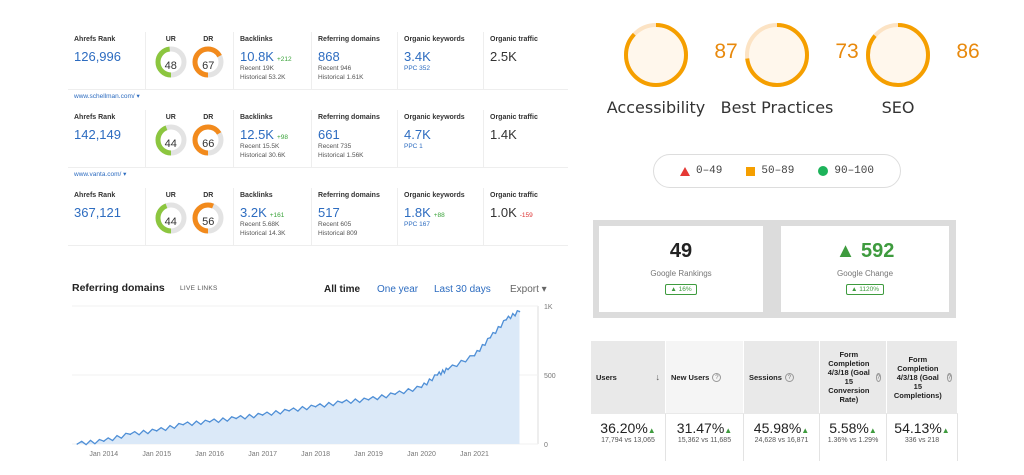  Describe the element at coordinates (474, 454) in the screenshot. I see `x-tick-label: Jan 2021` at that location.